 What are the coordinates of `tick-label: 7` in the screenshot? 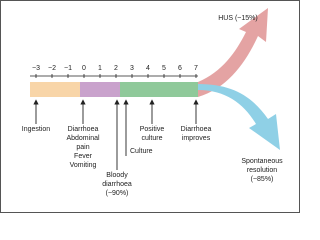 It's located at (196, 68).